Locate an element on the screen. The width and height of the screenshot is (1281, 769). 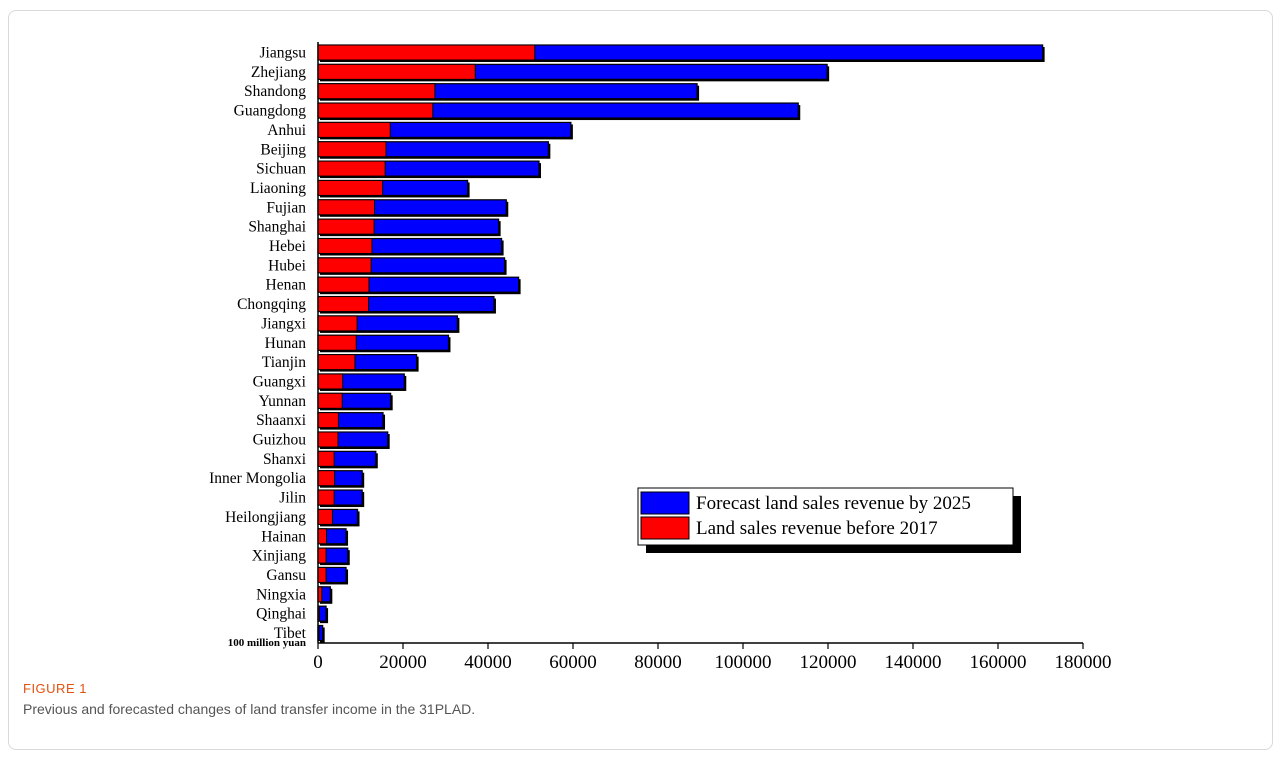
bar-before2017-yunnan is located at coordinates (330, 400).